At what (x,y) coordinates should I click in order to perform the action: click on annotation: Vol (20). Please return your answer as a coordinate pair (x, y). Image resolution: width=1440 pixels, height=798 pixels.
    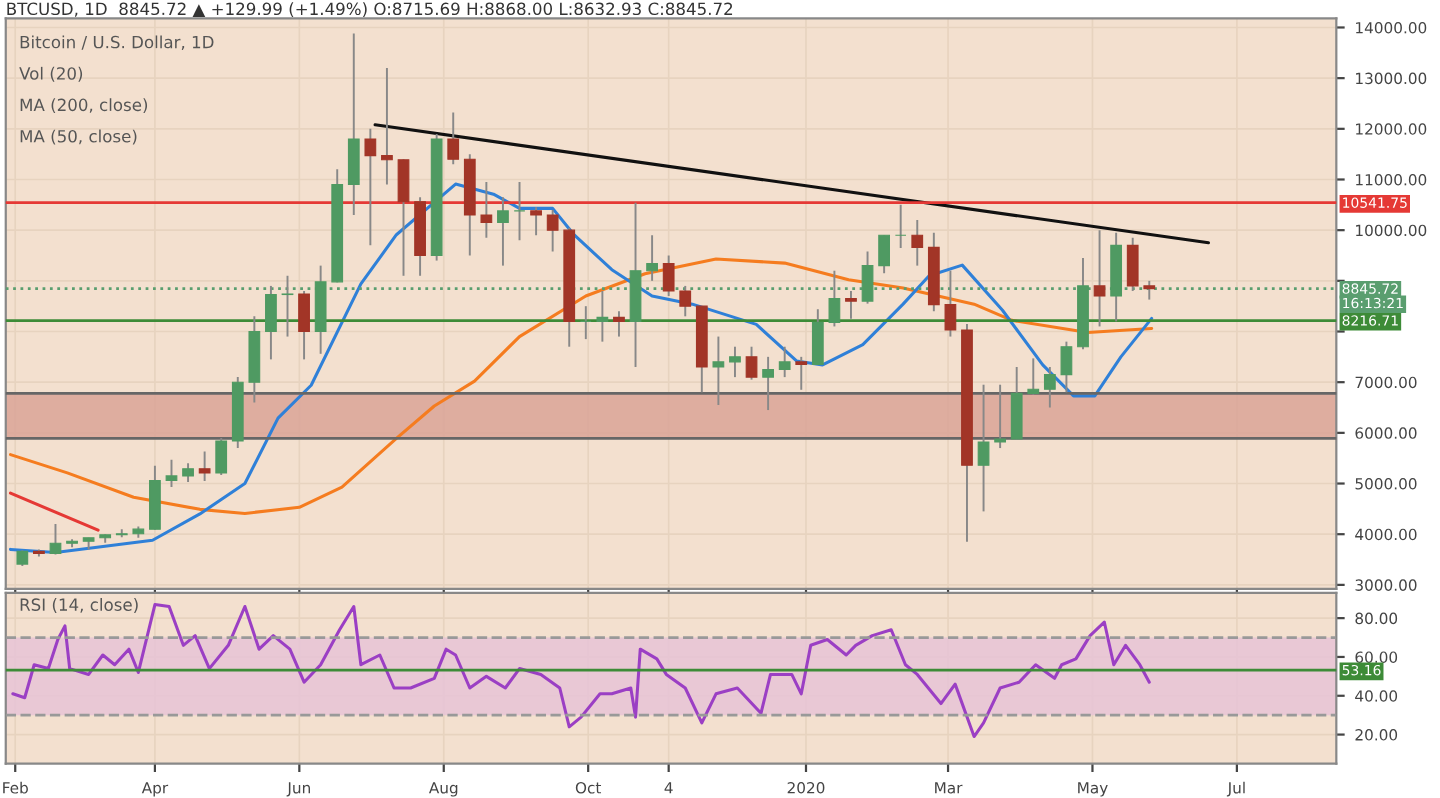
    Looking at the image, I should click on (51, 74).